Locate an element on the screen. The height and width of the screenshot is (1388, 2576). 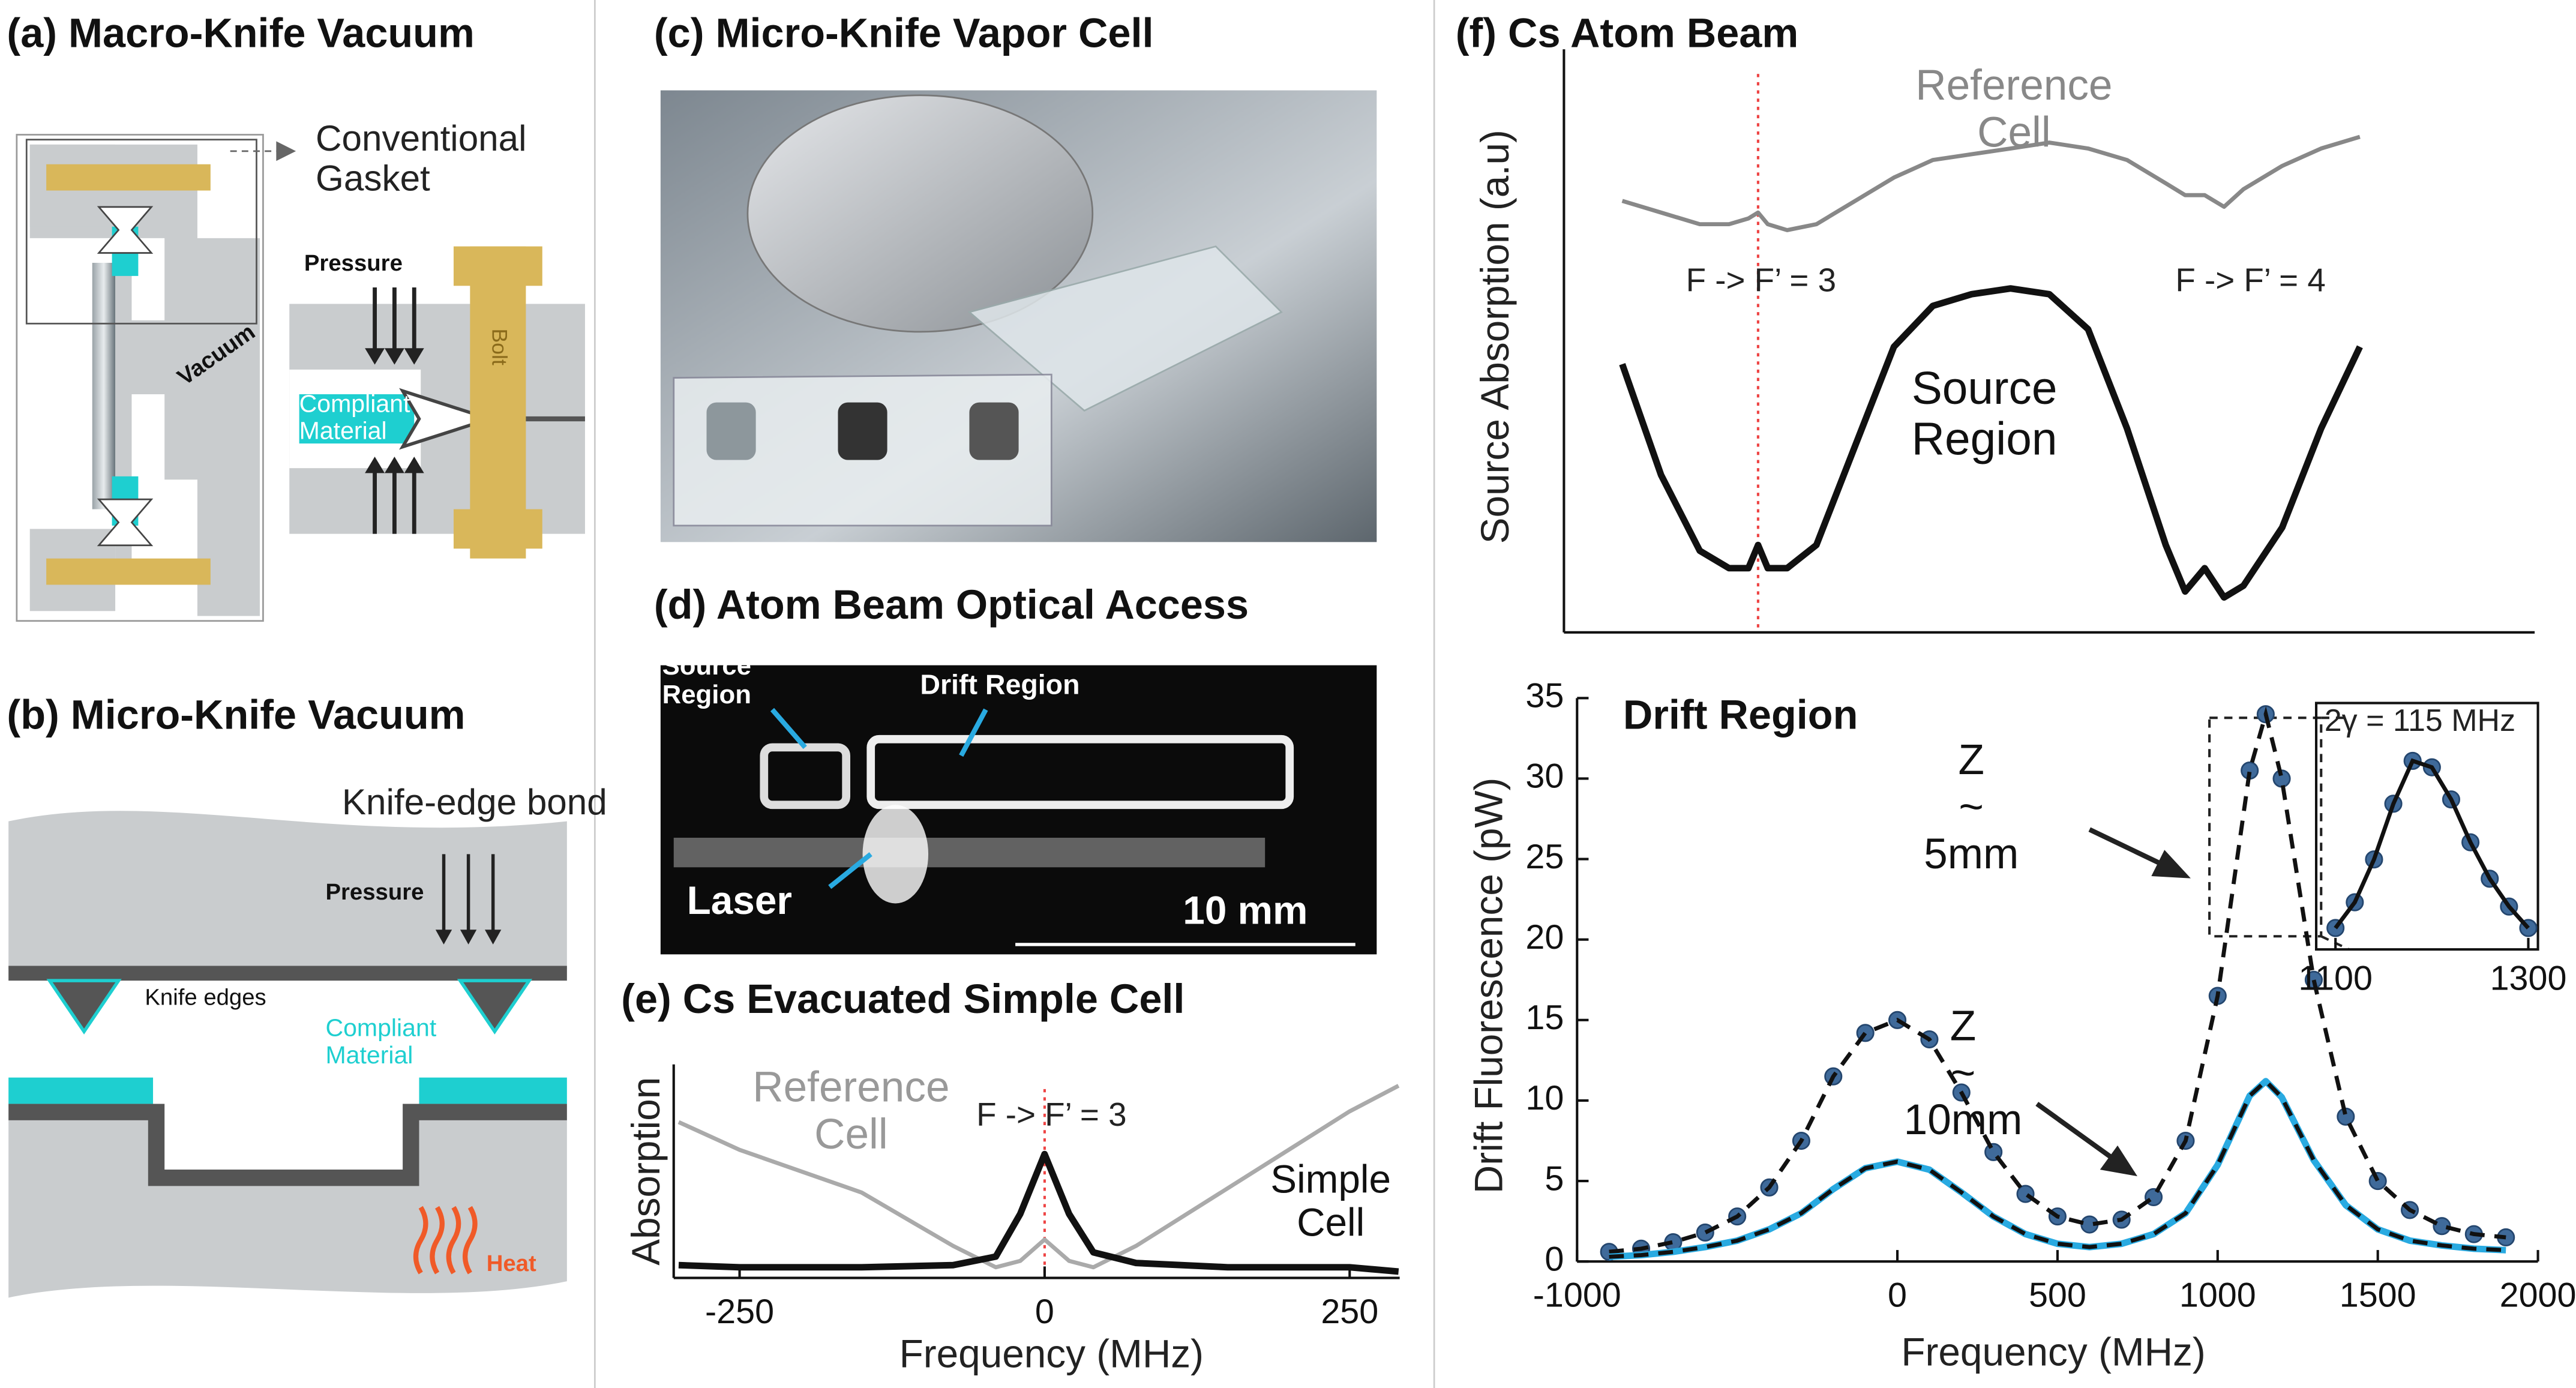
y-tick-label: 30 is located at coordinates (1544, 776).